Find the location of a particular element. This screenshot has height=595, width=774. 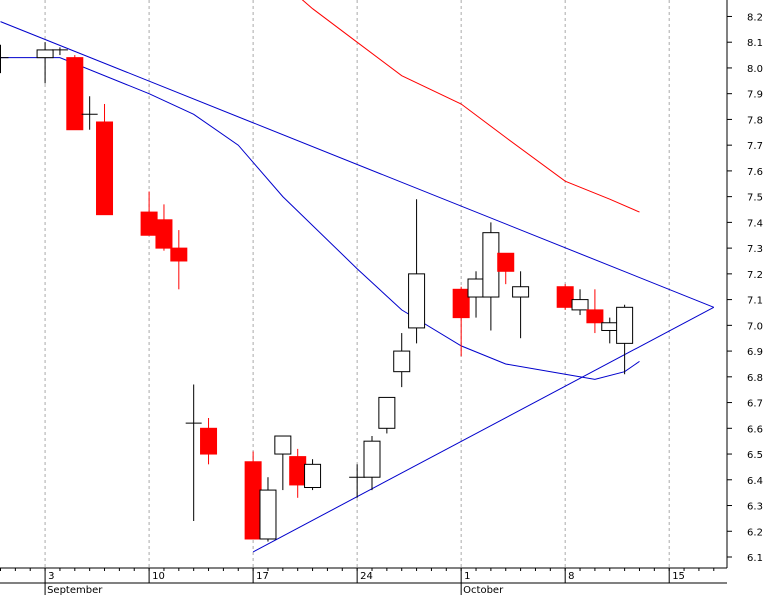

month-label: October is located at coordinates (483, 590).